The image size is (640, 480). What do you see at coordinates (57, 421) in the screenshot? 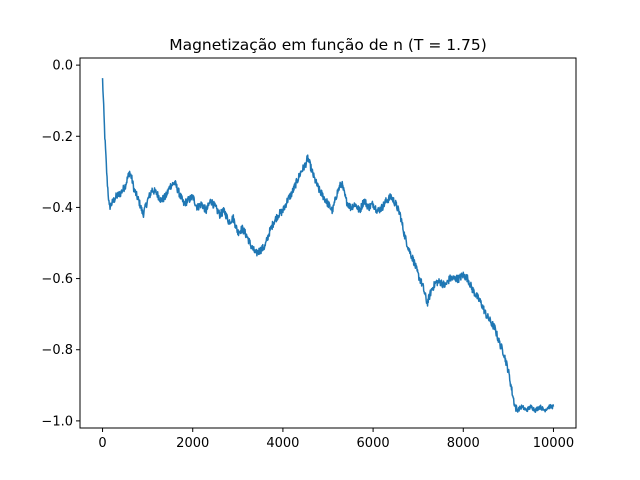
I see `y-tick-label: −1.0` at bounding box center [57, 421].